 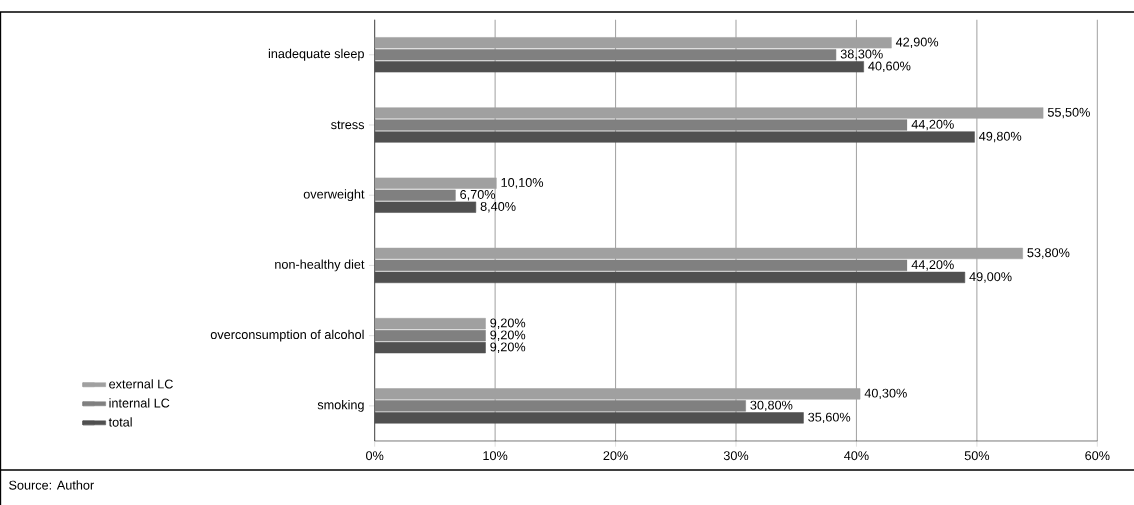 I want to click on x-tick-label: 20%, so click(x=615, y=456).